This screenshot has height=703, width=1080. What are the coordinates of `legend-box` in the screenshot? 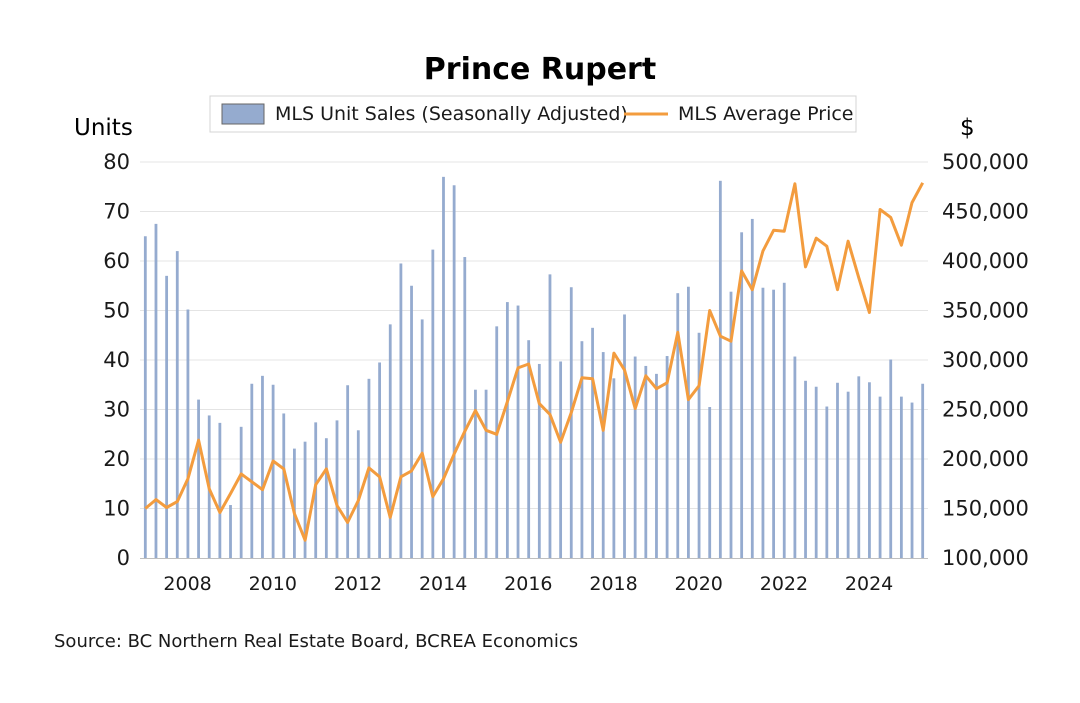 It's located at (533, 114).